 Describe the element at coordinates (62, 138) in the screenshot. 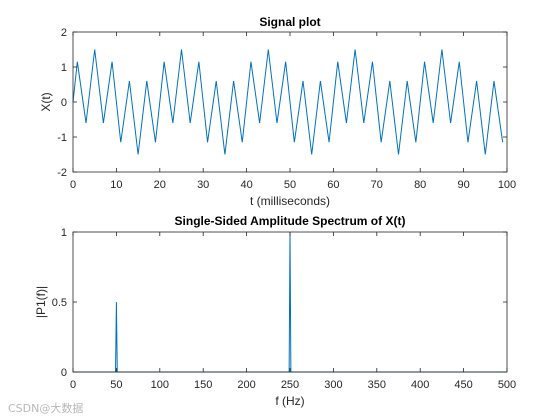

I see `y-tick-label: -1` at that location.